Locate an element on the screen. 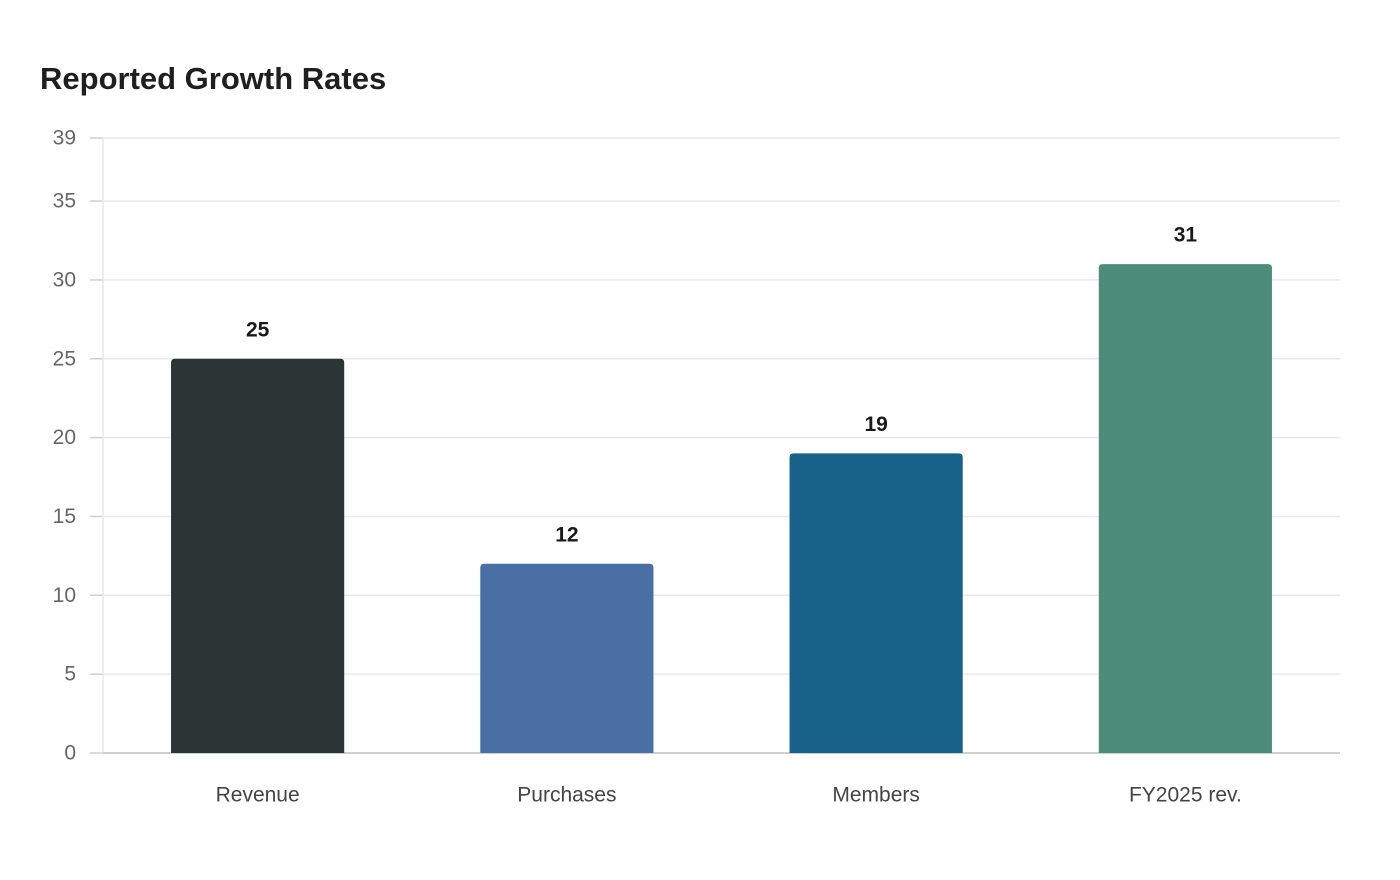 The width and height of the screenshot is (1400, 880). bar-revenue is located at coordinates (258, 555).